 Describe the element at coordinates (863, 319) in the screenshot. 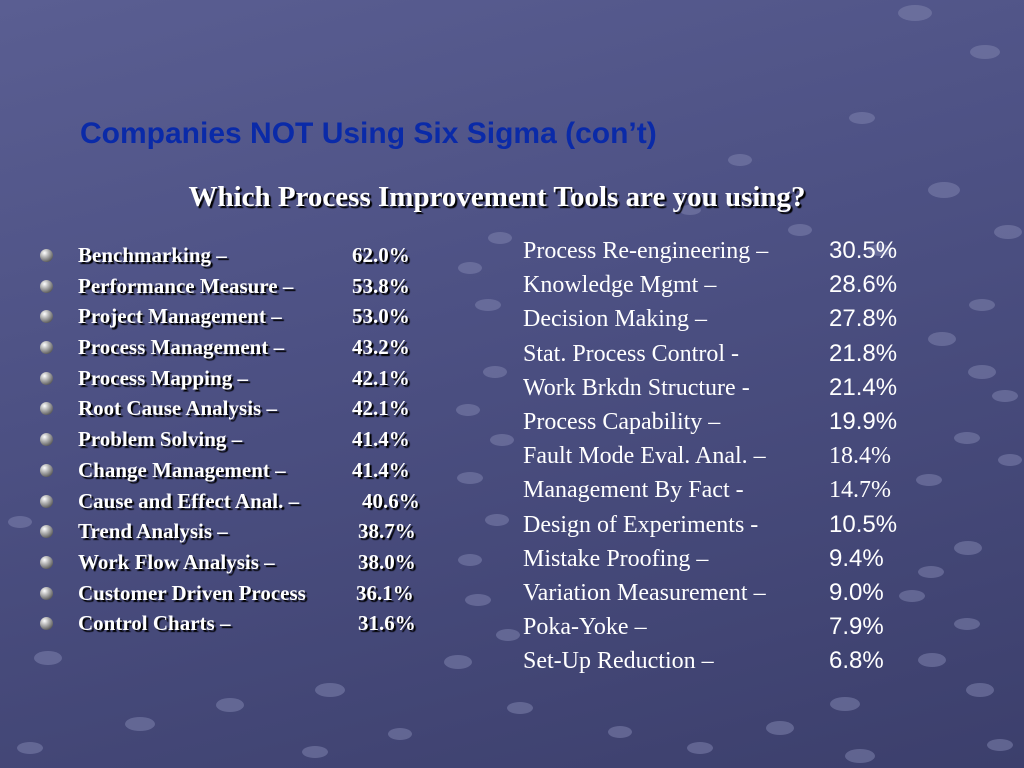

I see `tool-percentage: 27.8%` at that location.